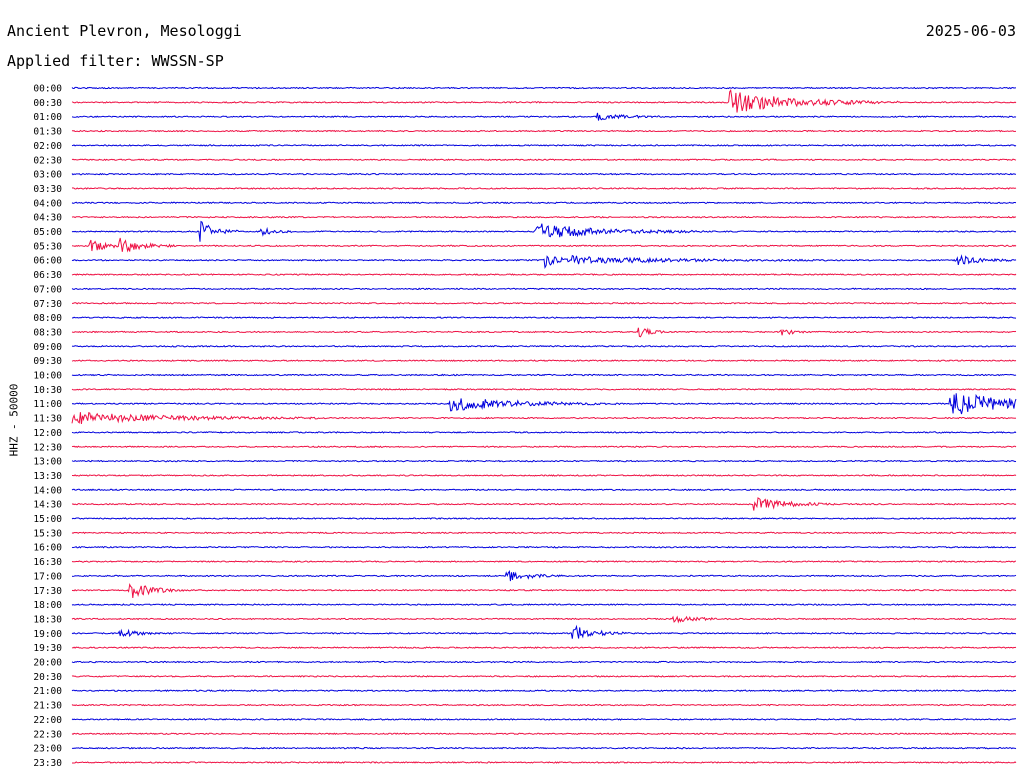 This screenshot has height=780, width=1024. I want to click on time-label: 18:00, so click(47, 605).